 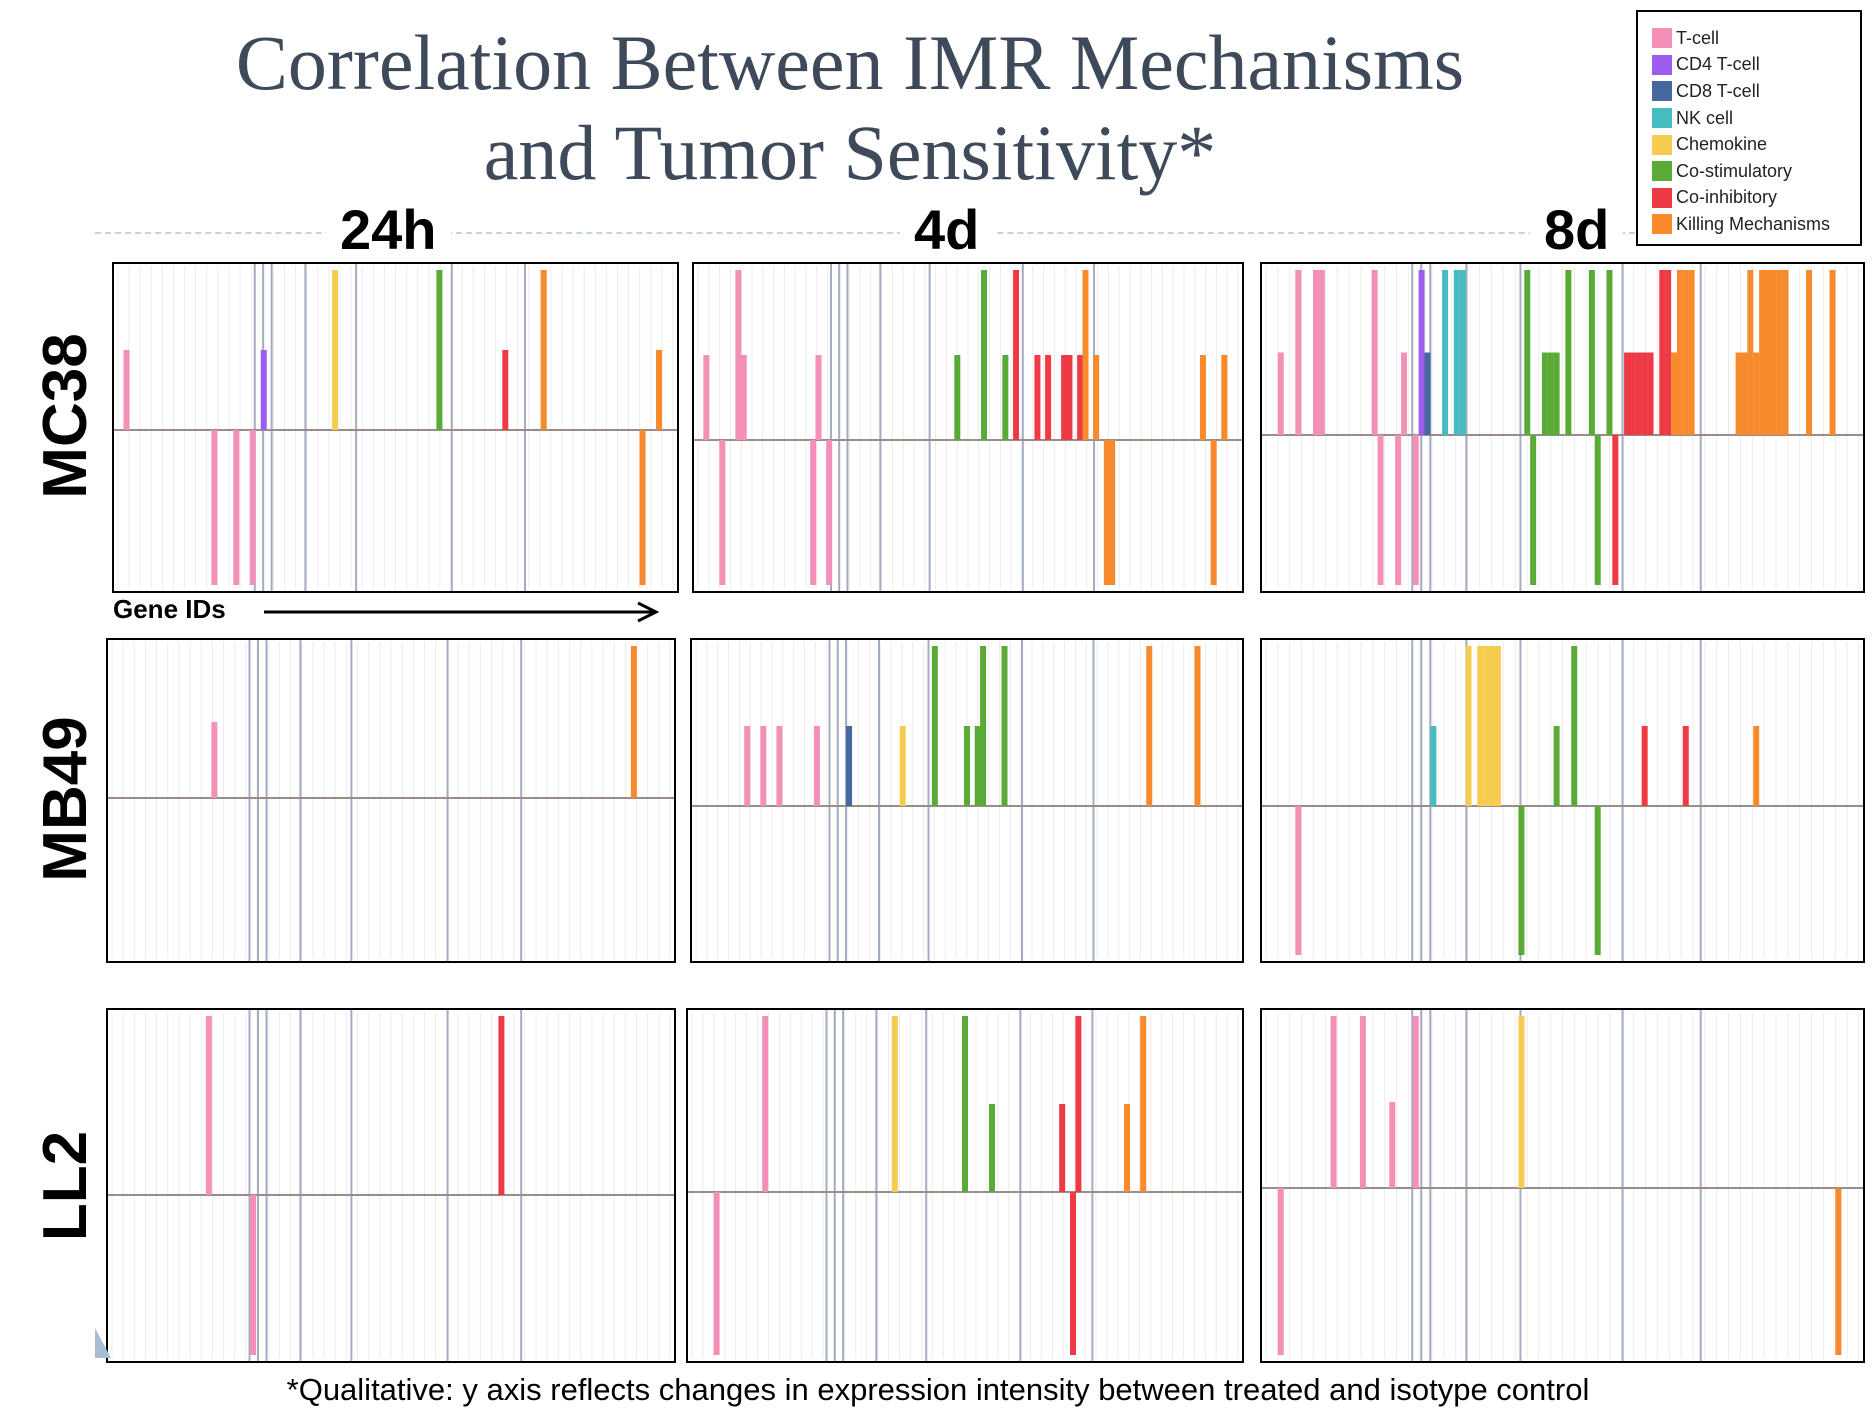 What do you see at coordinates (1562, 800) in the screenshot?
I see `panel-mb49-8d` at bounding box center [1562, 800].